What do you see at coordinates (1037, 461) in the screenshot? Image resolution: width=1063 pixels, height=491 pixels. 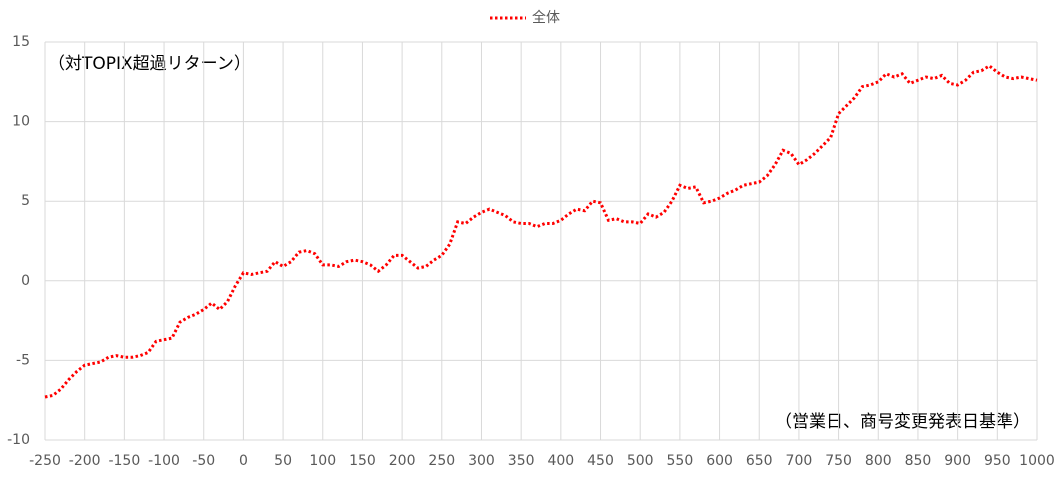 I see `x-tick-label: 1000` at bounding box center [1037, 461].